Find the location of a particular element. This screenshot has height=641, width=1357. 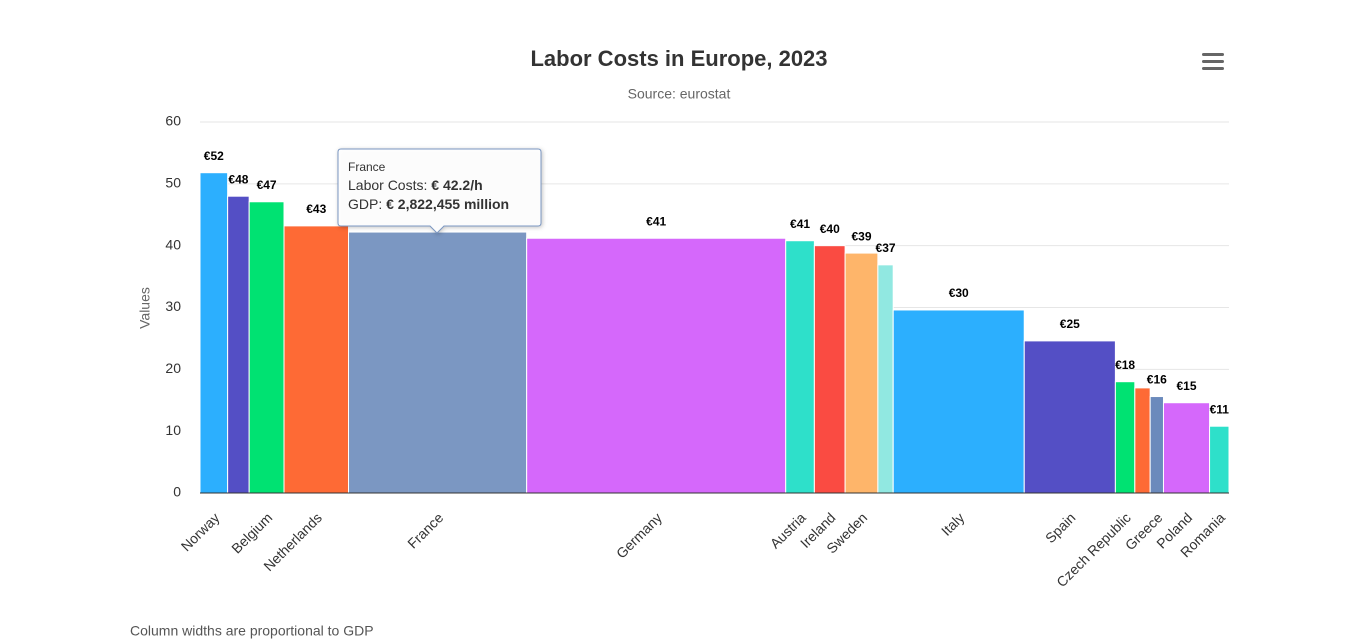

y-tick-label: 40 is located at coordinates (173, 244).